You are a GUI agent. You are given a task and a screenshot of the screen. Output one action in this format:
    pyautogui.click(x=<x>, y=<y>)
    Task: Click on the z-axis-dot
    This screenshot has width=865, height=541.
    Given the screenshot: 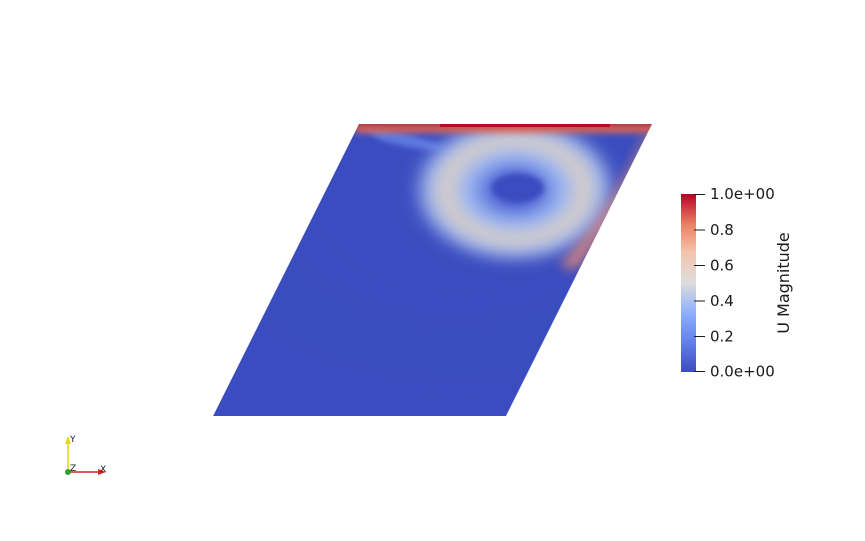 What is the action you would take?
    pyautogui.click(x=68, y=472)
    